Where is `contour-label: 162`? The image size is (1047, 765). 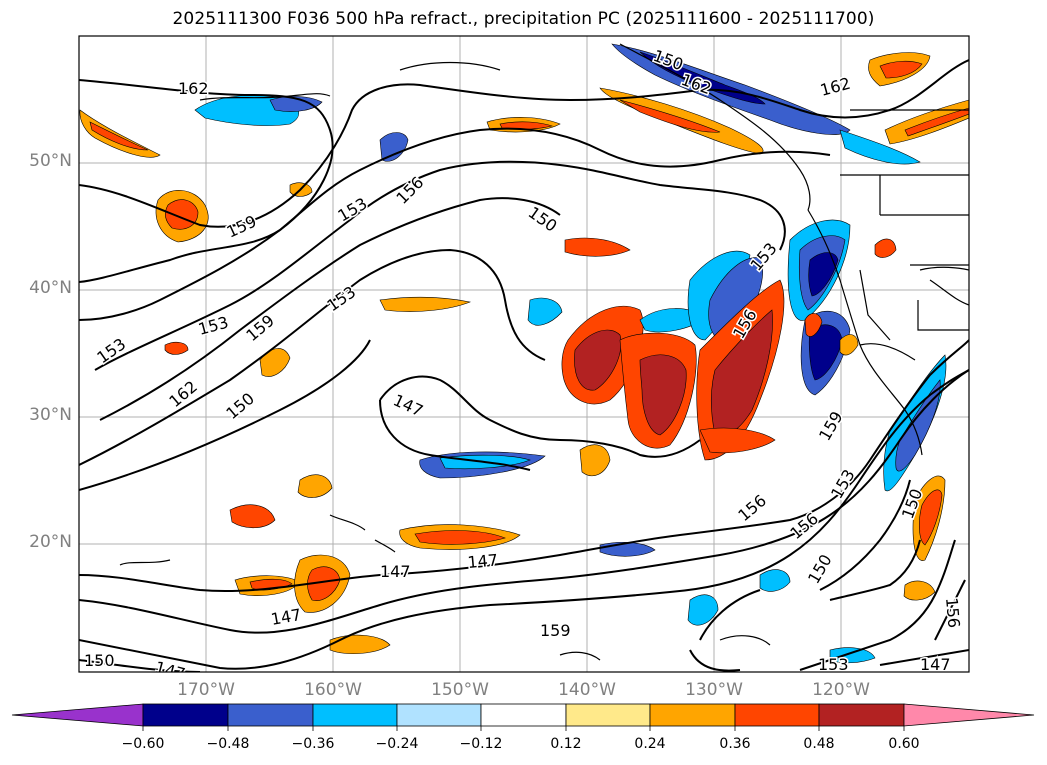
contour-label: 162 is located at coordinates (193, 88).